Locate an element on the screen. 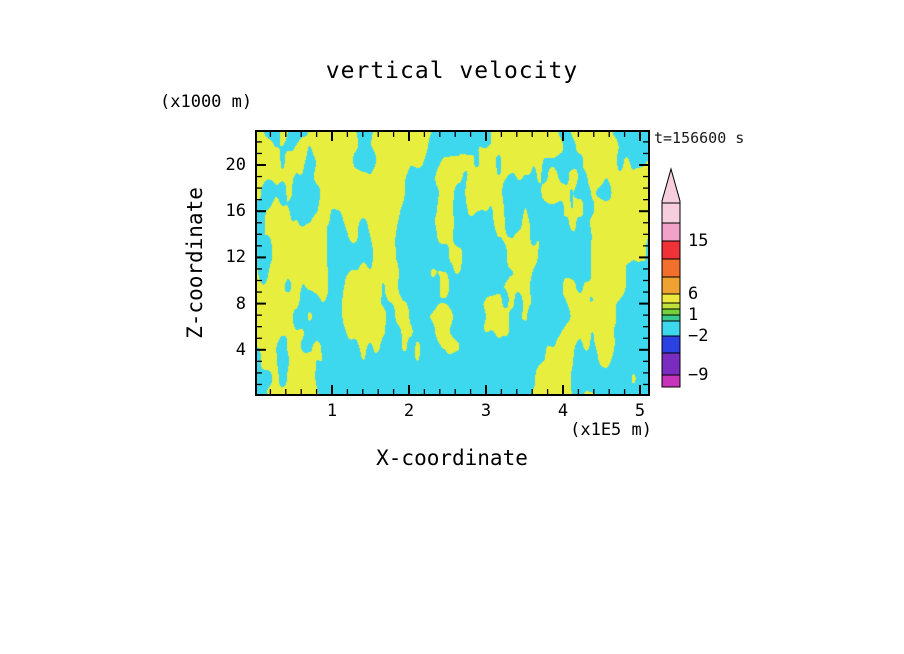  x-tick-label: 1 is located at coordinates (332, 411).